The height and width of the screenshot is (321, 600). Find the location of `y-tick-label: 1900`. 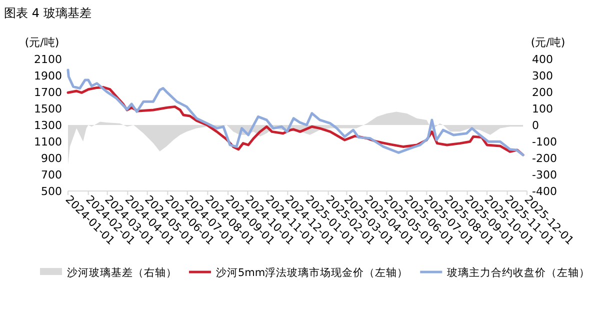

y-tick-label: 1900 is located at coordinates (48, 76).